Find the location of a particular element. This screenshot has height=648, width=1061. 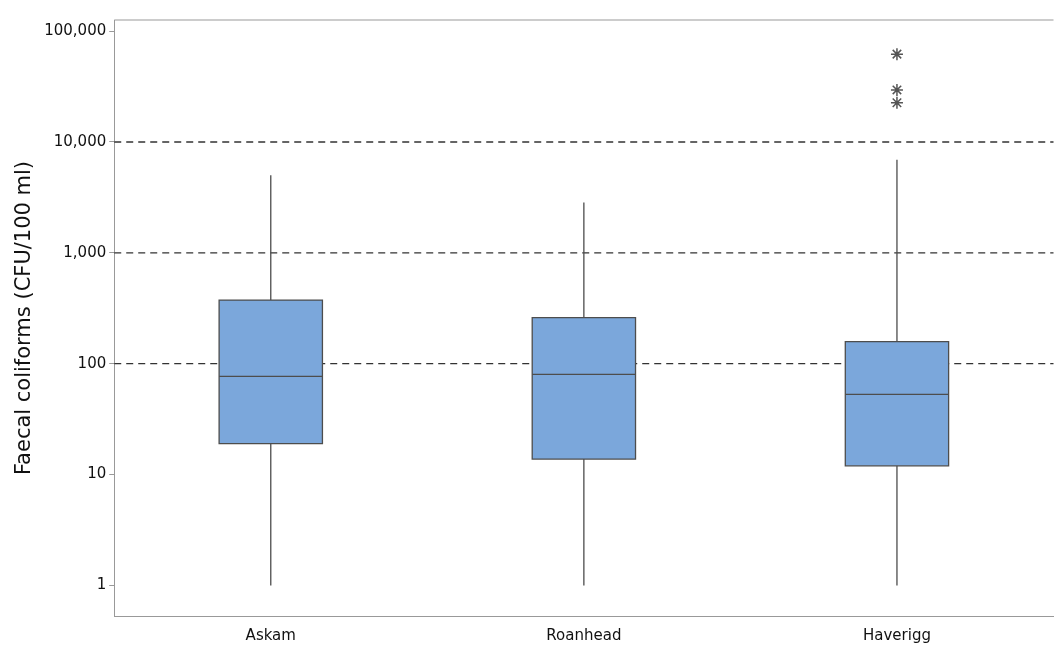

y-axis-title: Faecal coliforms (CFU/100 ml) is located at coordinates (23, 318).